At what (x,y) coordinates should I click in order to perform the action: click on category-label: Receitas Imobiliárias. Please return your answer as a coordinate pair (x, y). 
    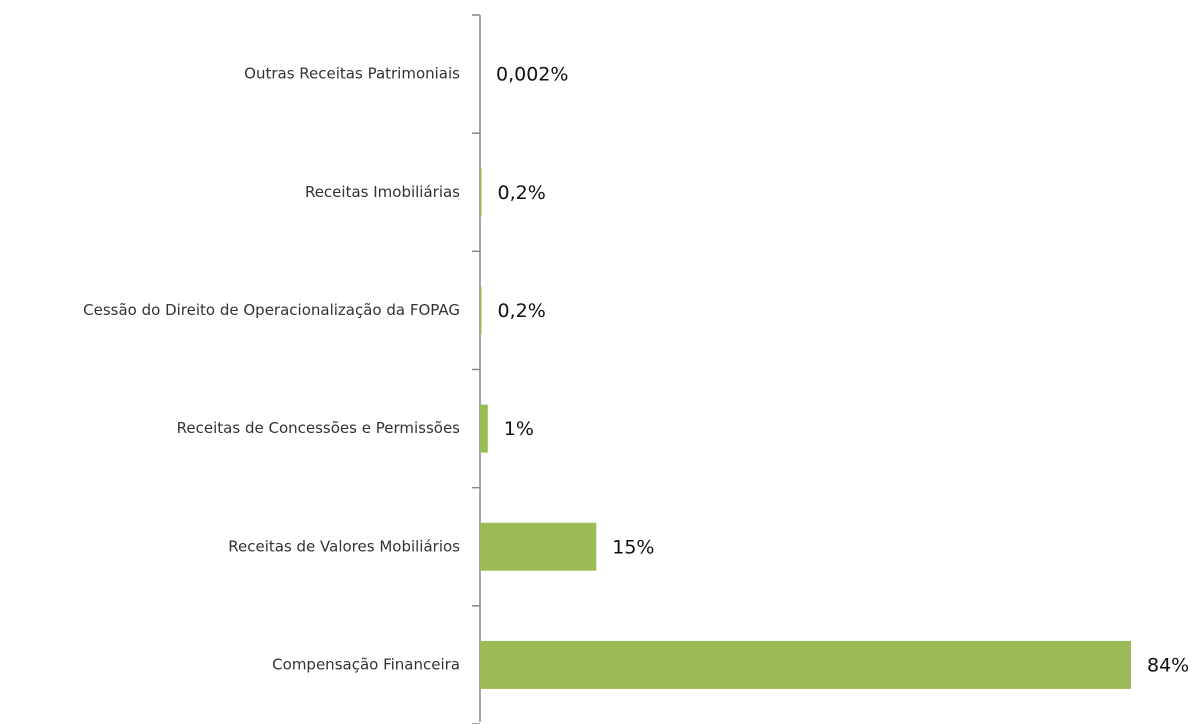
    Looking at the image, I should click on (382, 192).